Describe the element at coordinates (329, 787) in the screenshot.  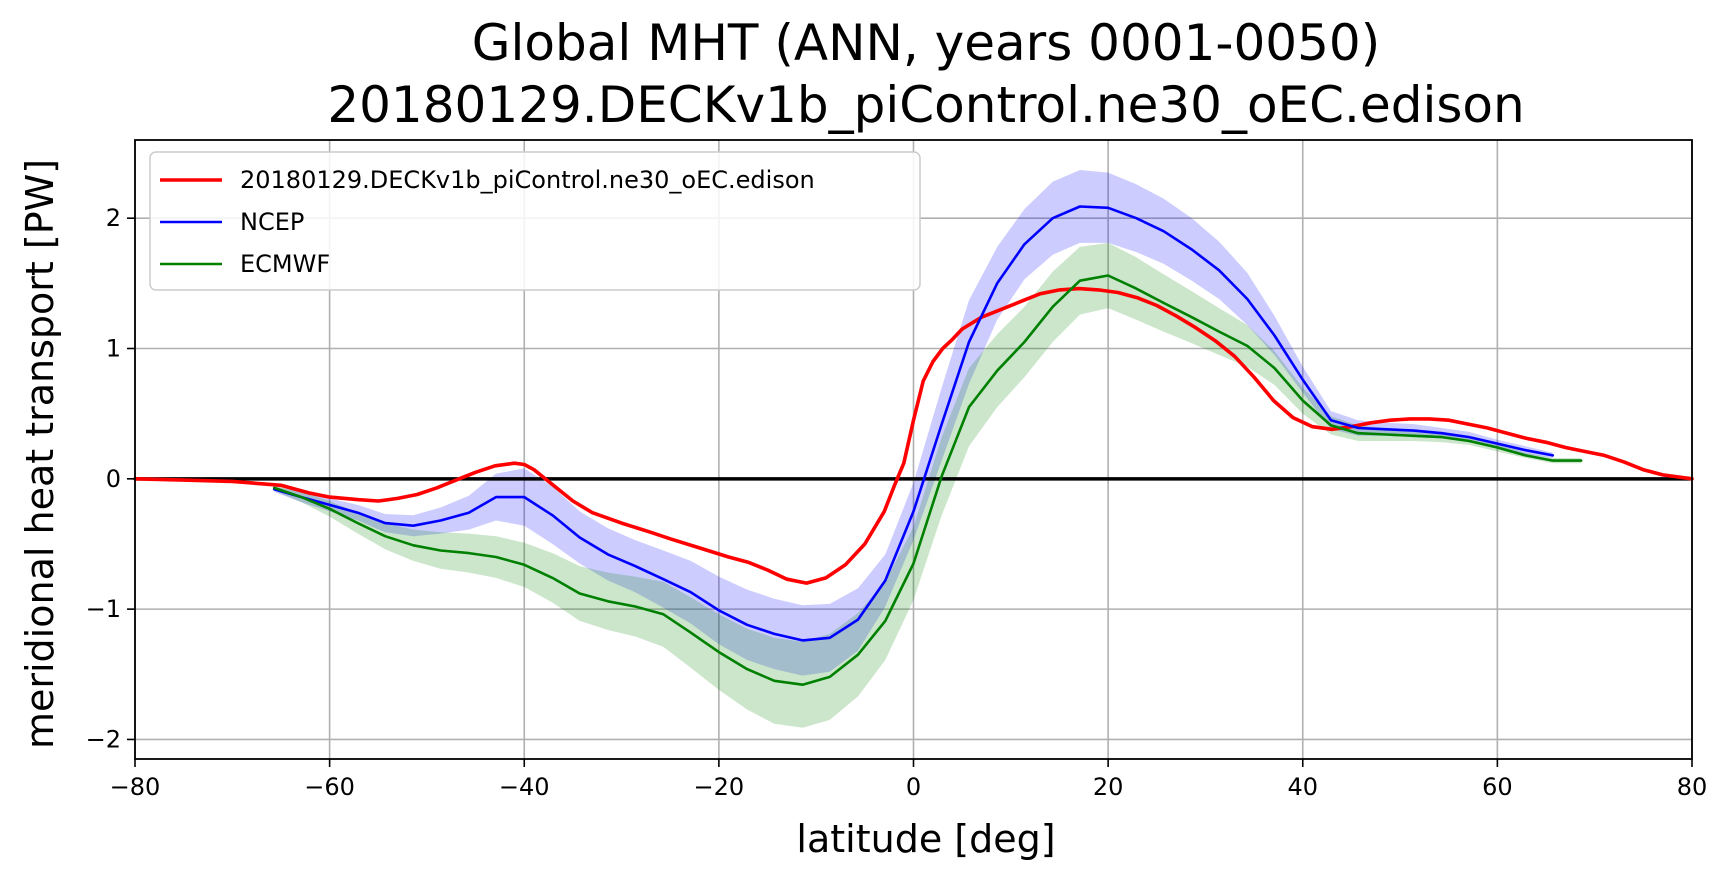
I see `x-tick-label: −60` at that location.